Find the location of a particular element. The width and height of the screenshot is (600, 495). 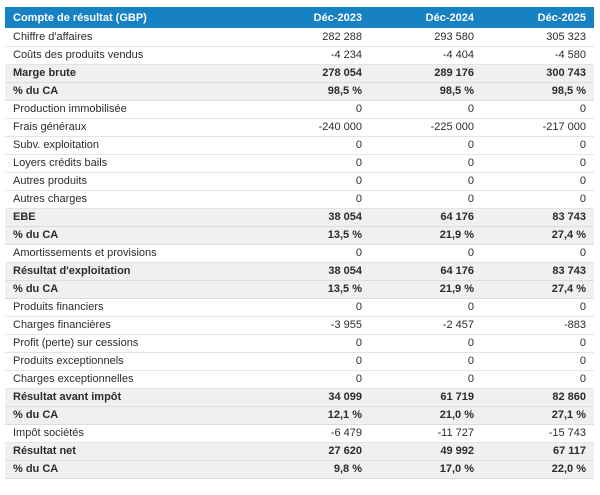

table-row: % du CA 12,1 % 21,0 % 27,1 % is located at coordinates (299, 415).